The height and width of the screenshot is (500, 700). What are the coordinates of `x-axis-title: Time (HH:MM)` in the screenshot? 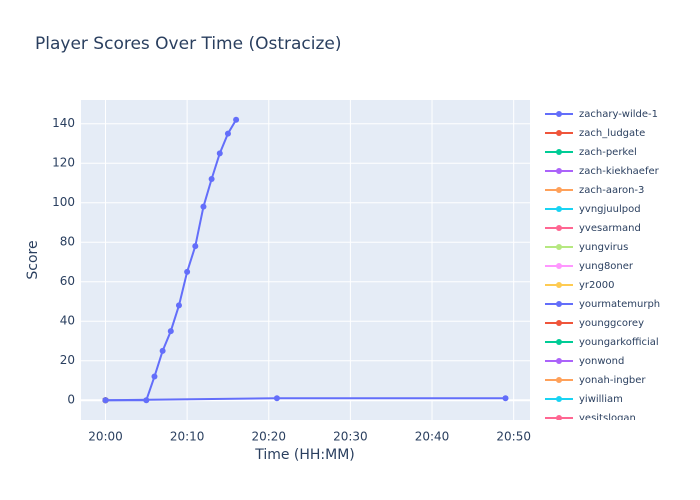 It's located at (304, 455).